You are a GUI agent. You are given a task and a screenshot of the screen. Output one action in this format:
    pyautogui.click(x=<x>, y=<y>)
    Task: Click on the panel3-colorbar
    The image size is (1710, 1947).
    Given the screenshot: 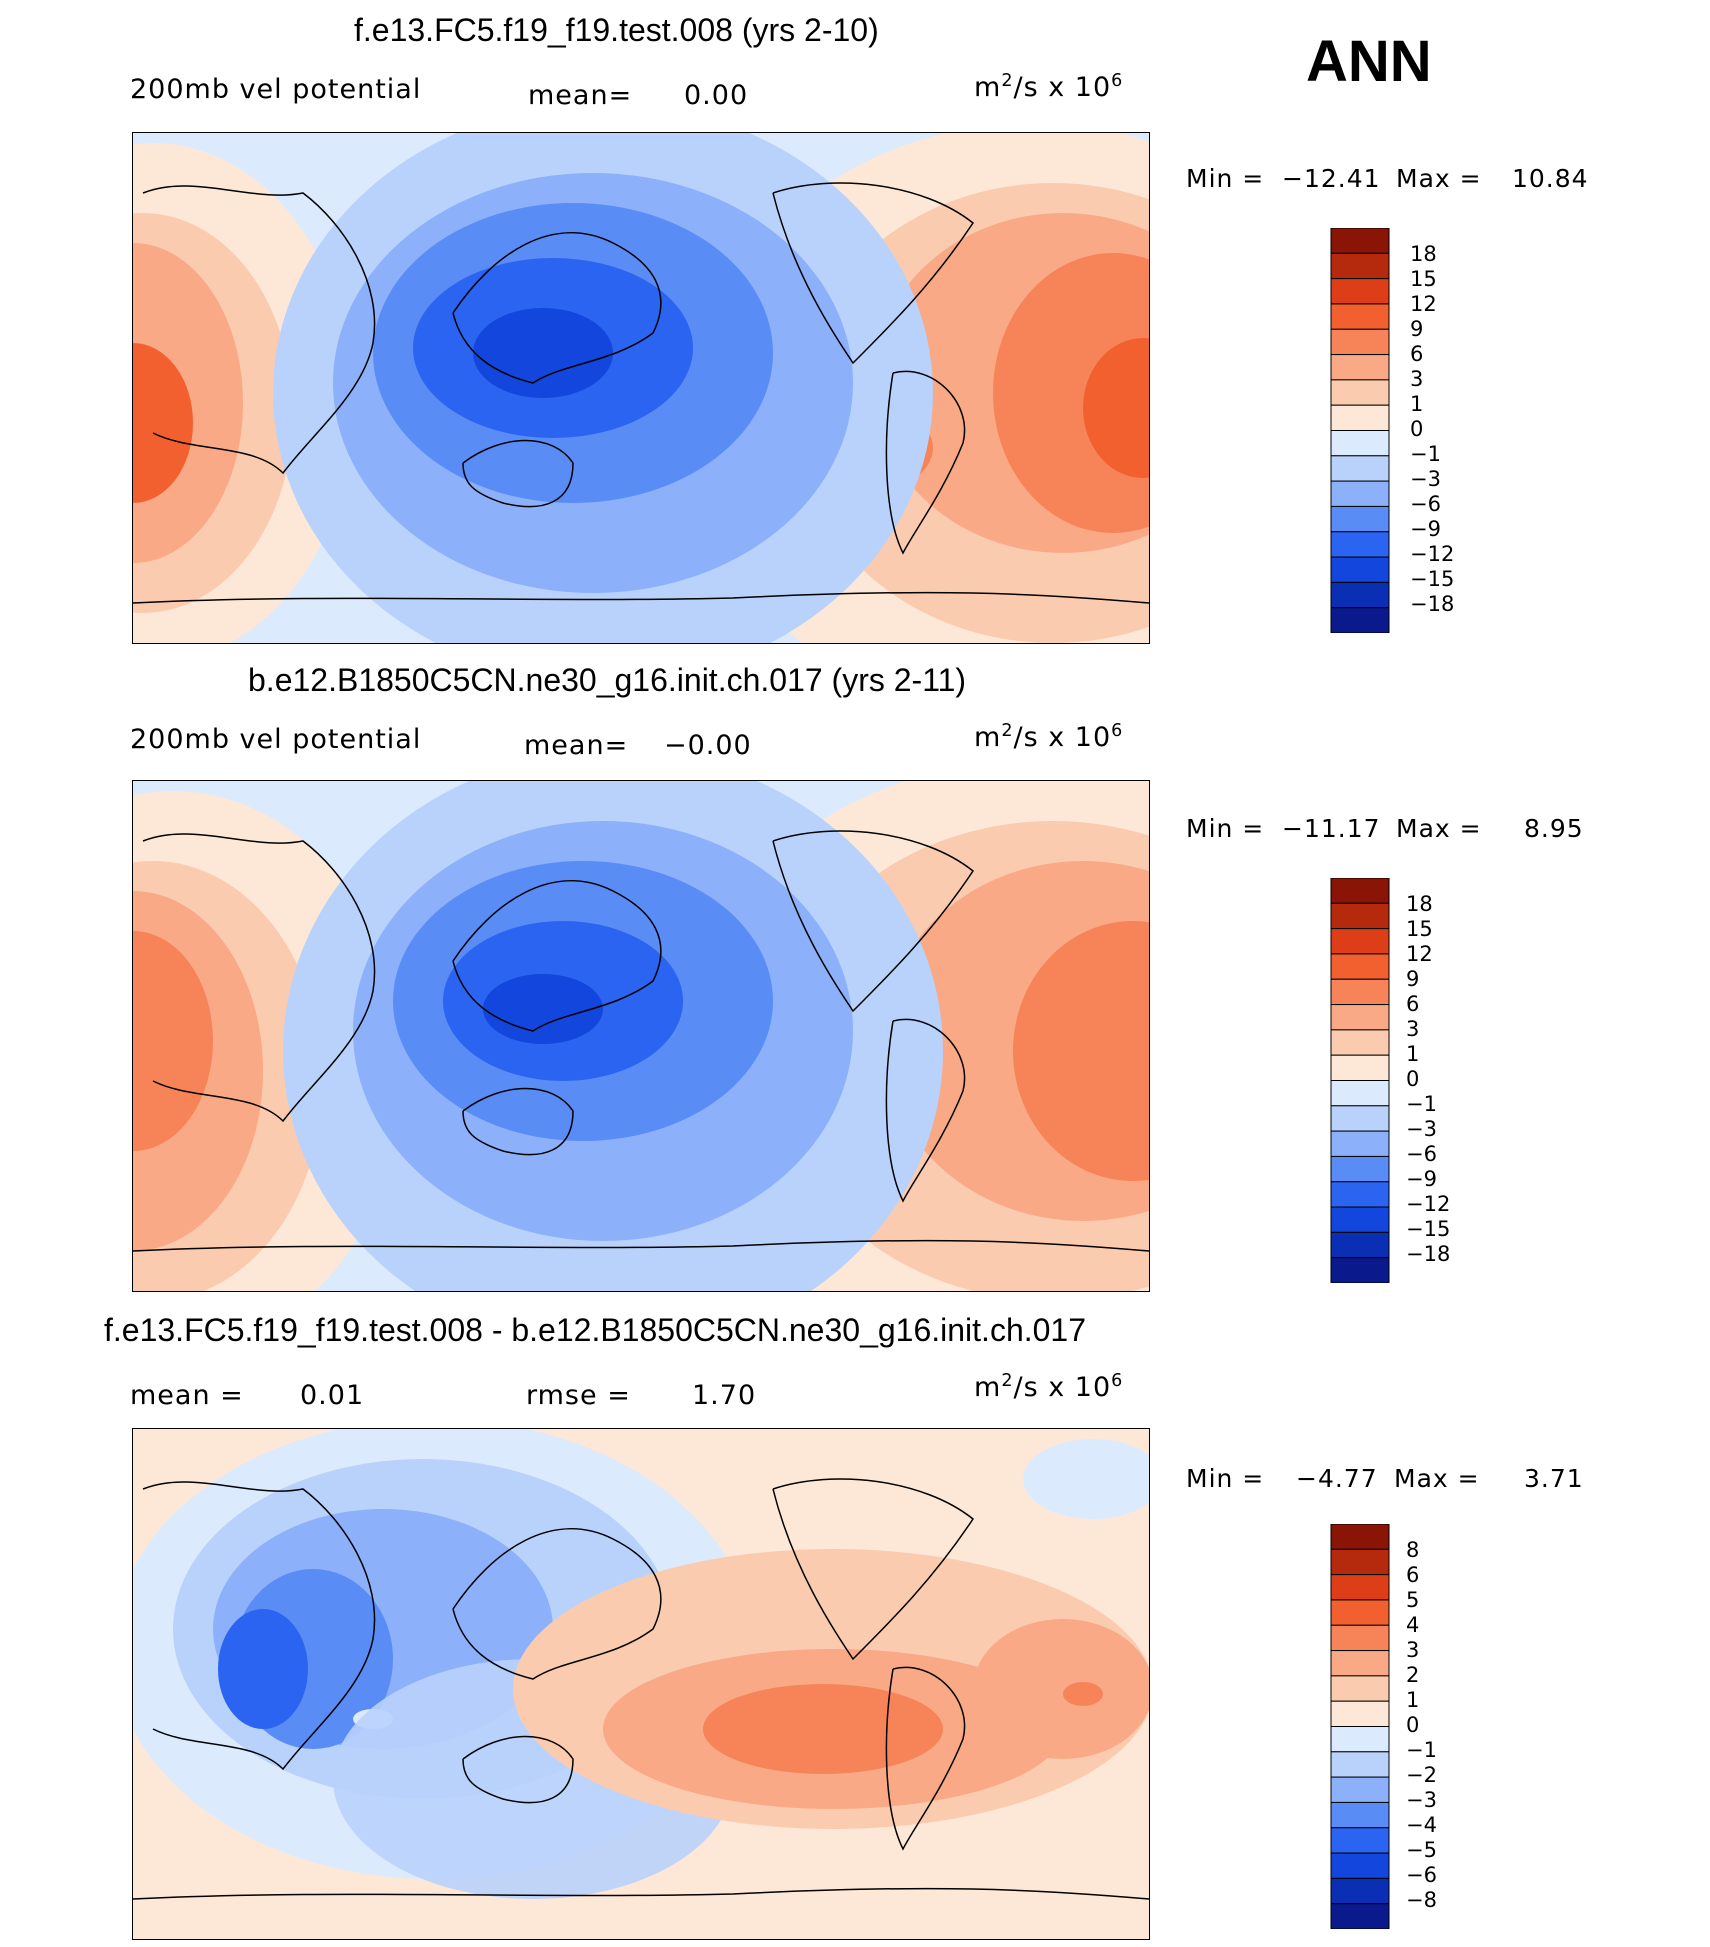 What is the action you would take?
    pyautogui.click(x=1361, y=1728)
    